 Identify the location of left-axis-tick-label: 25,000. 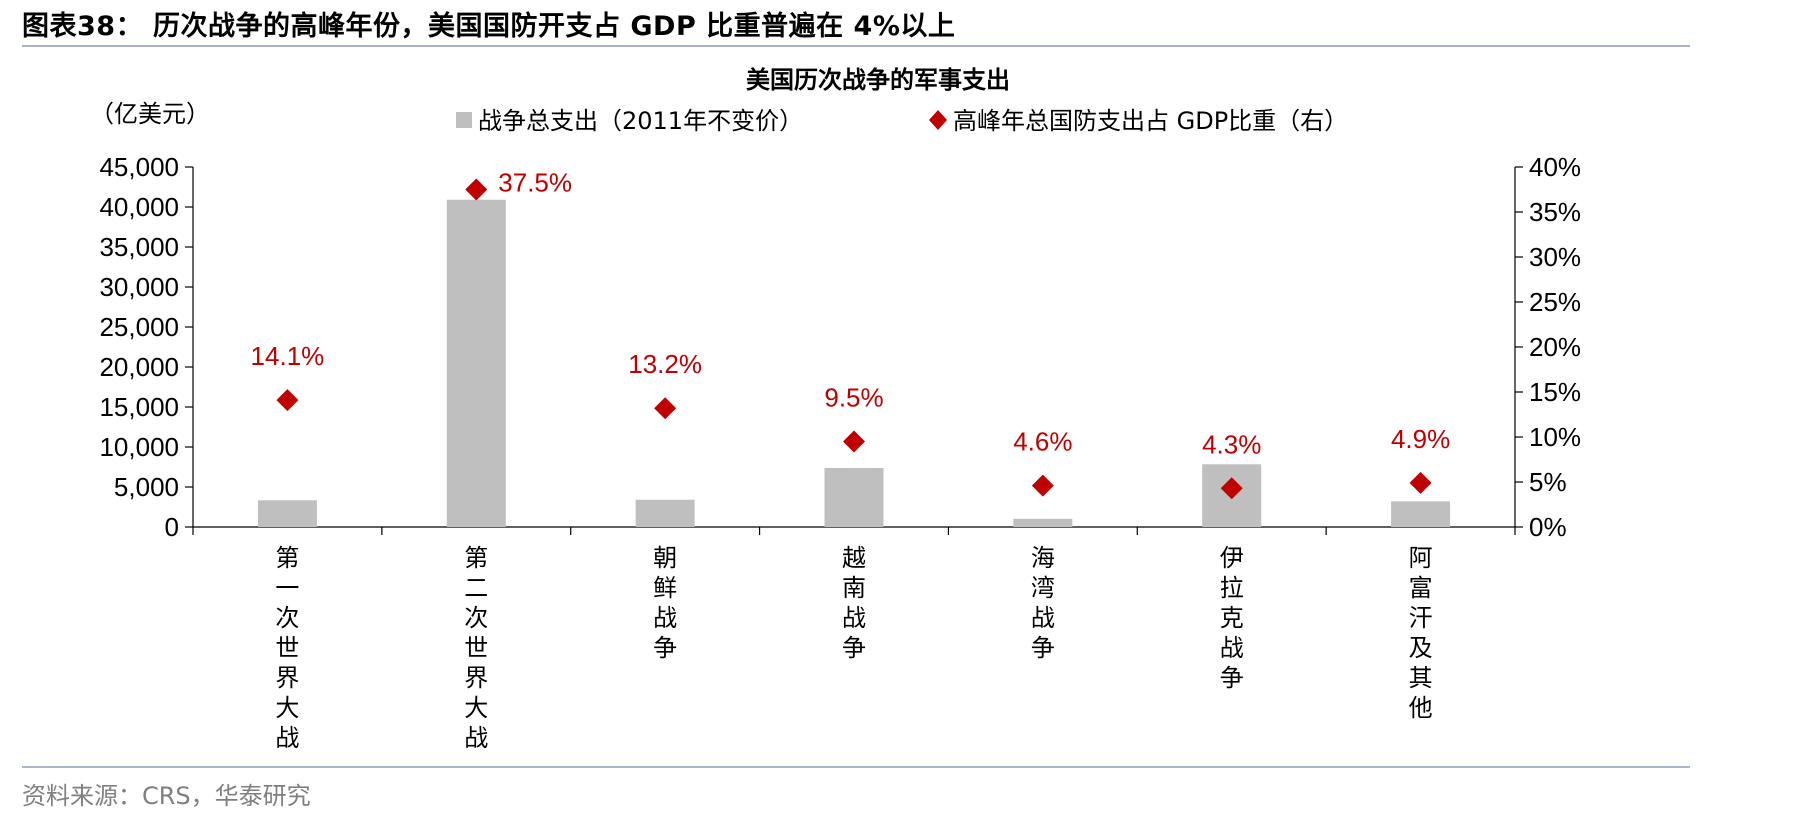
(139, 327).